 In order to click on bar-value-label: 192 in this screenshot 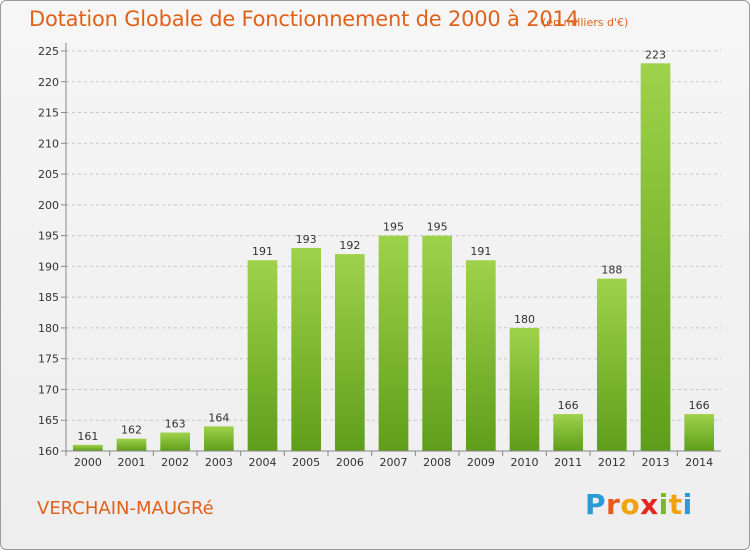, I will do `click(349, 245)`.